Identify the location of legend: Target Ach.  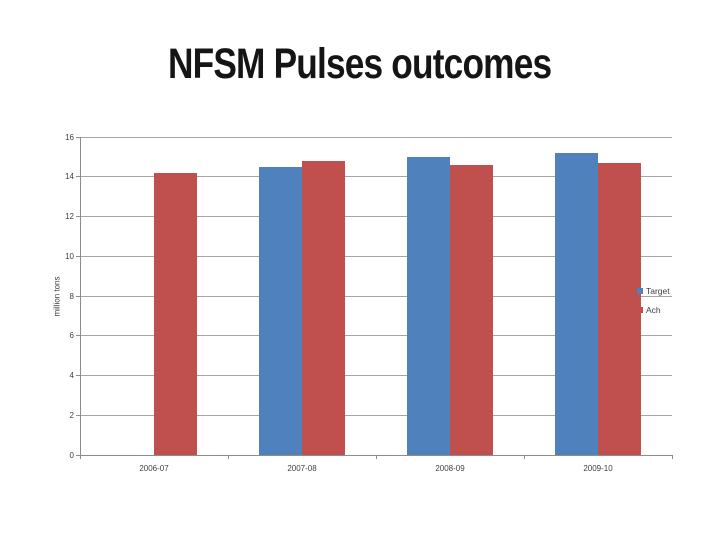
(658, 301).